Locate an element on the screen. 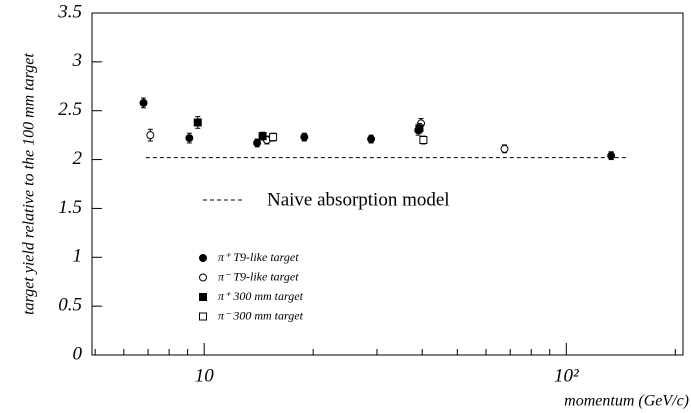  y-tick-label: 0.5 is located at coordinates (70, 305).